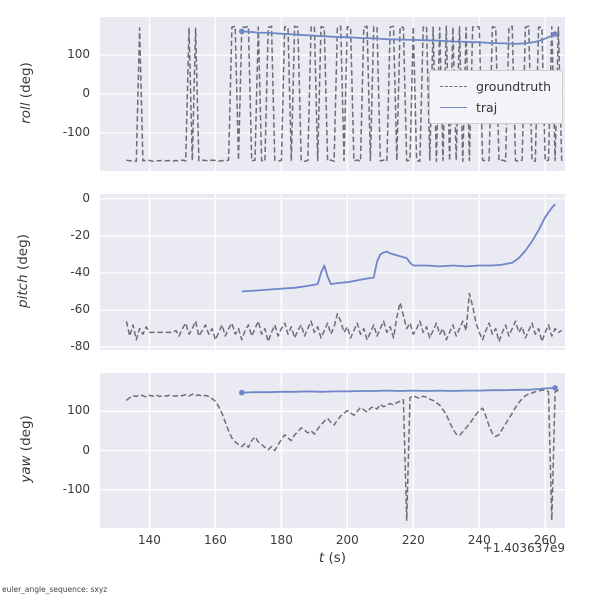 This screenshot has height=600, width=600. What do you see at coordinates (80, 309) in the screenshot?
I see `y-tick-label-pitch: -60` at bounding box center [80, 309].